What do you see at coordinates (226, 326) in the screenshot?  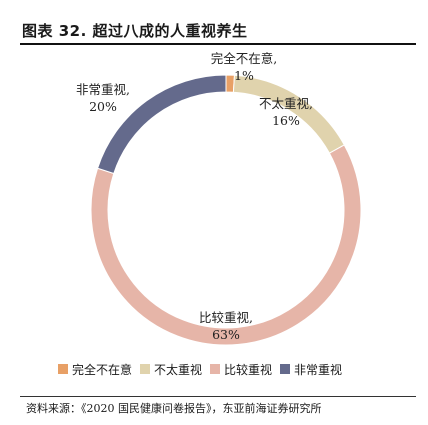 I see `data-label-2: 比较重视, 63%` at bounding box center [226, 326].